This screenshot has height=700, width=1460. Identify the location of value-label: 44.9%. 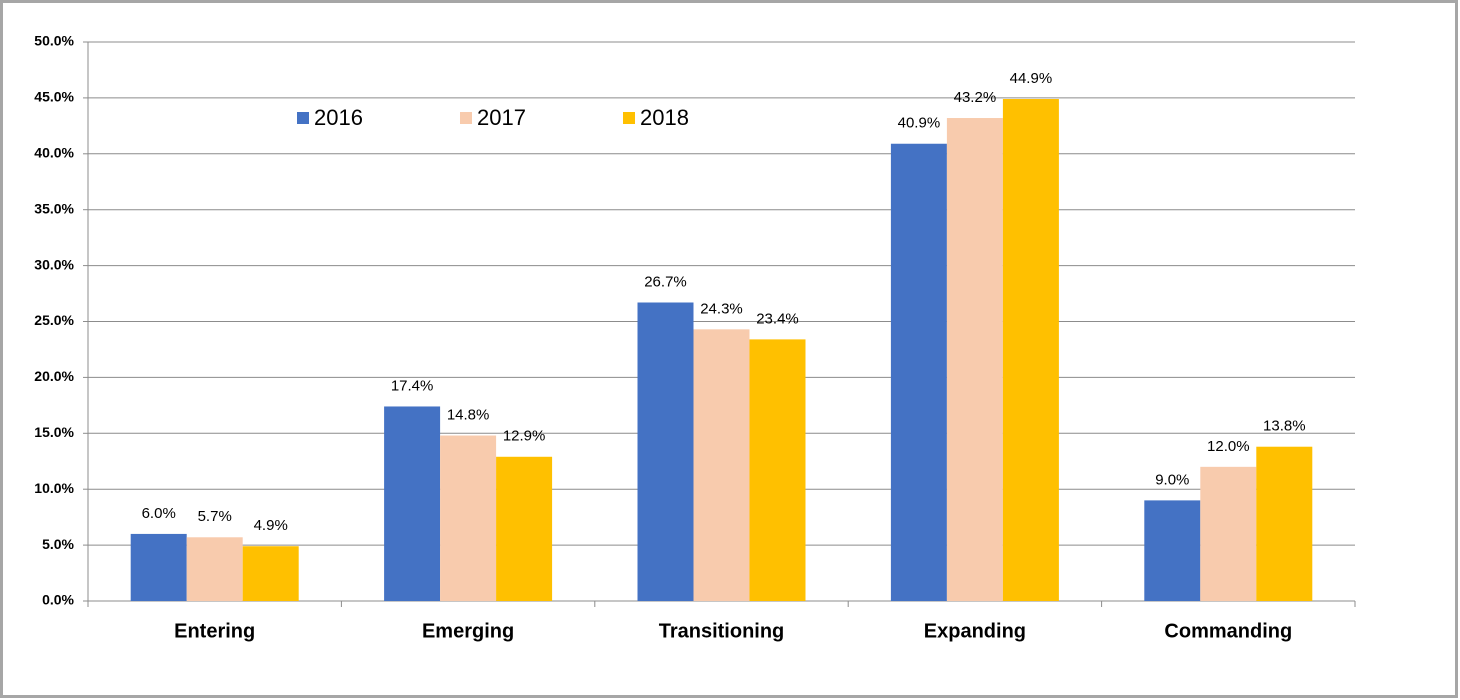
(1031, 78).